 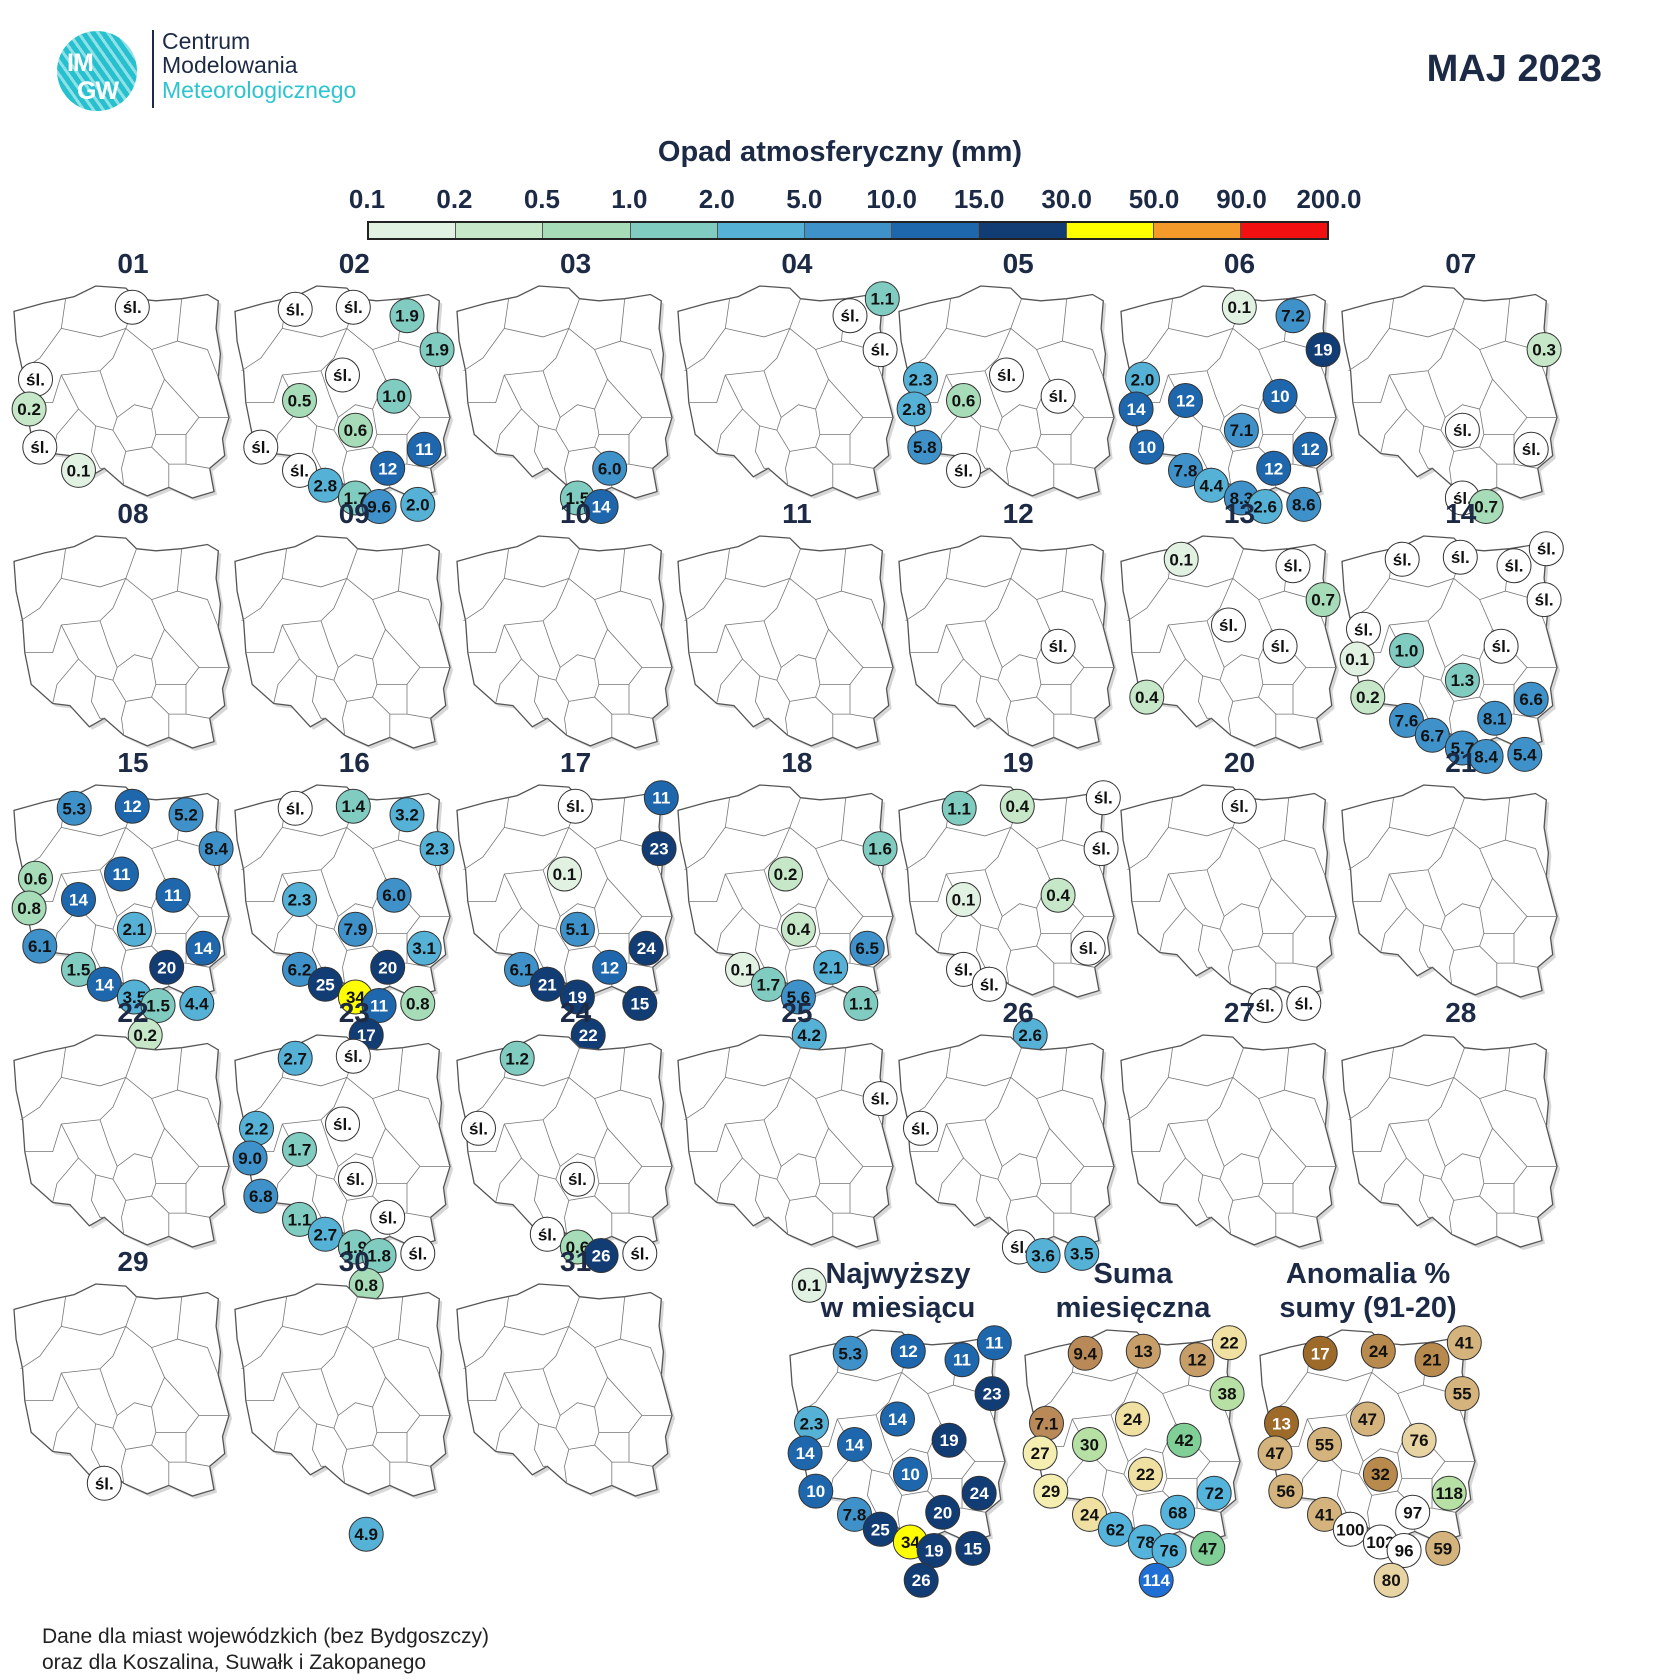 What do you see at coordinates (609, 468) in the screenshot?
I see `station-value: 6.0` at bounding box center [609, 468].